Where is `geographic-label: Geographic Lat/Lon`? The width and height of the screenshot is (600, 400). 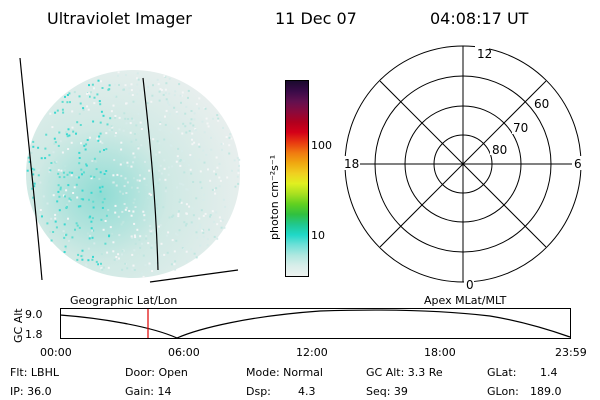 geographic-label: Geographic Lat/Lon is located at coordinates (124, 300).